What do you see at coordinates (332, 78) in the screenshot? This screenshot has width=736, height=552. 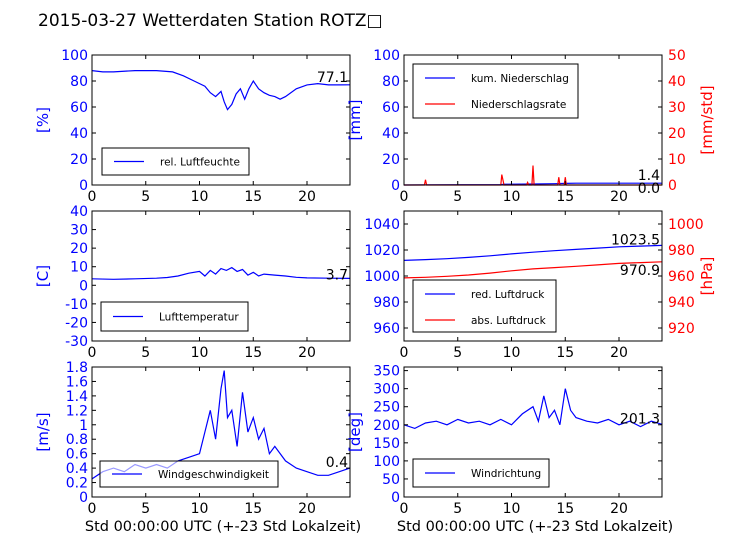 I see `last-value-label: 77.1` at bounding box center [332, 78].